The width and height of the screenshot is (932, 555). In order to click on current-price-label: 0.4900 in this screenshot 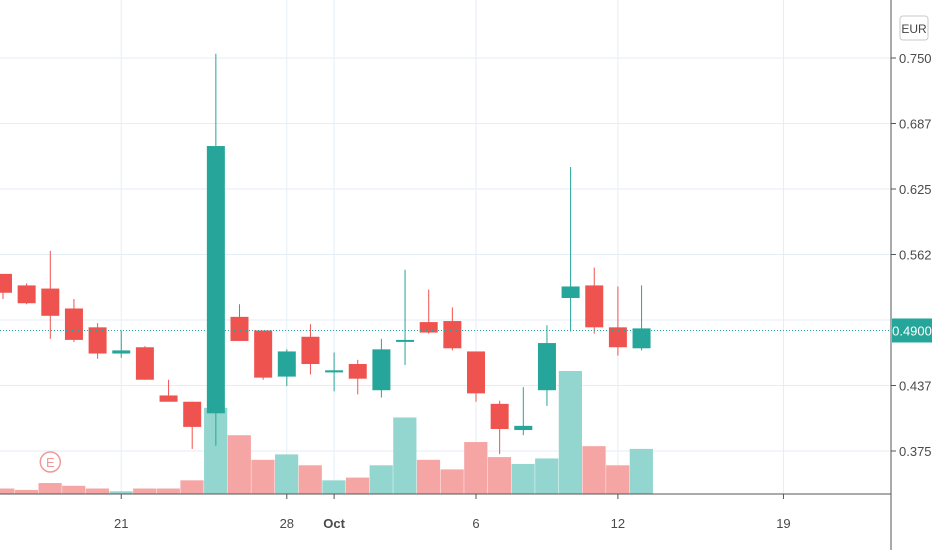, I will do `click(912, 330)`.